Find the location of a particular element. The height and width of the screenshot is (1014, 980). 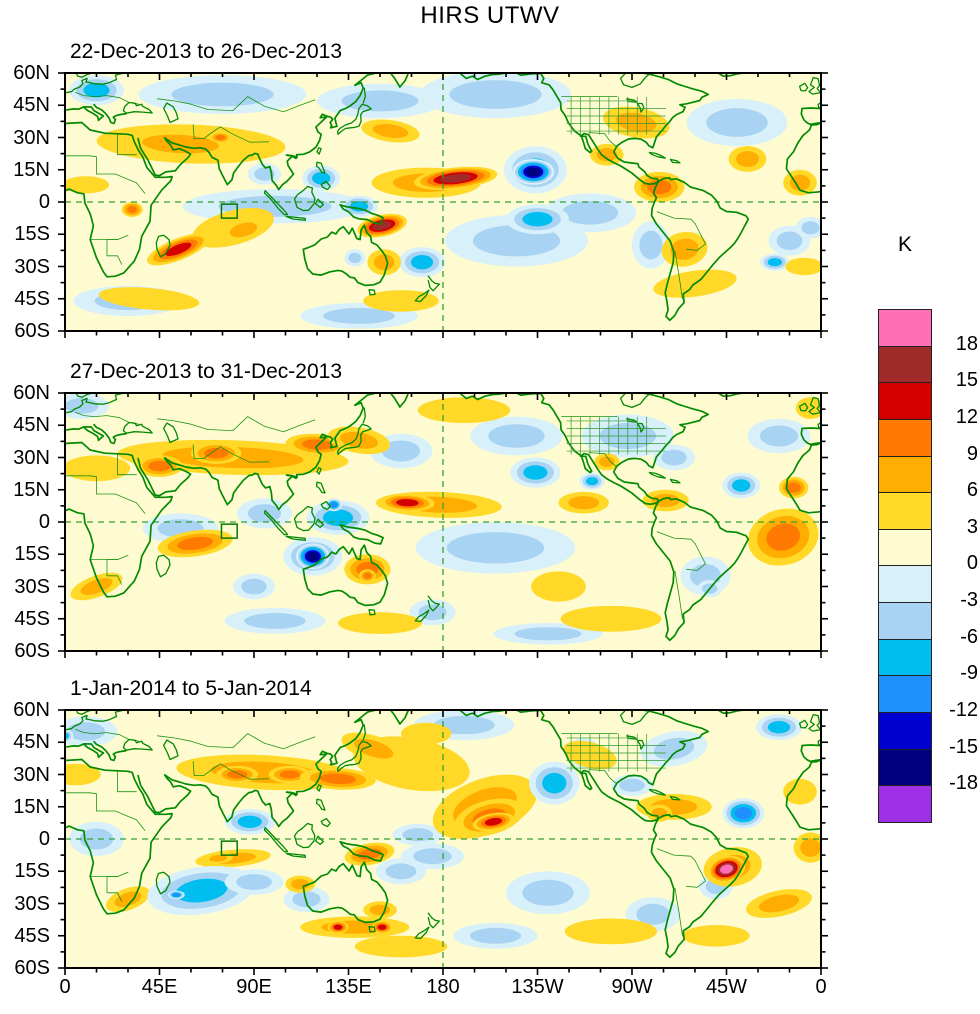

colorbar-tick-label: -15 is located at coordinates (963, 746).